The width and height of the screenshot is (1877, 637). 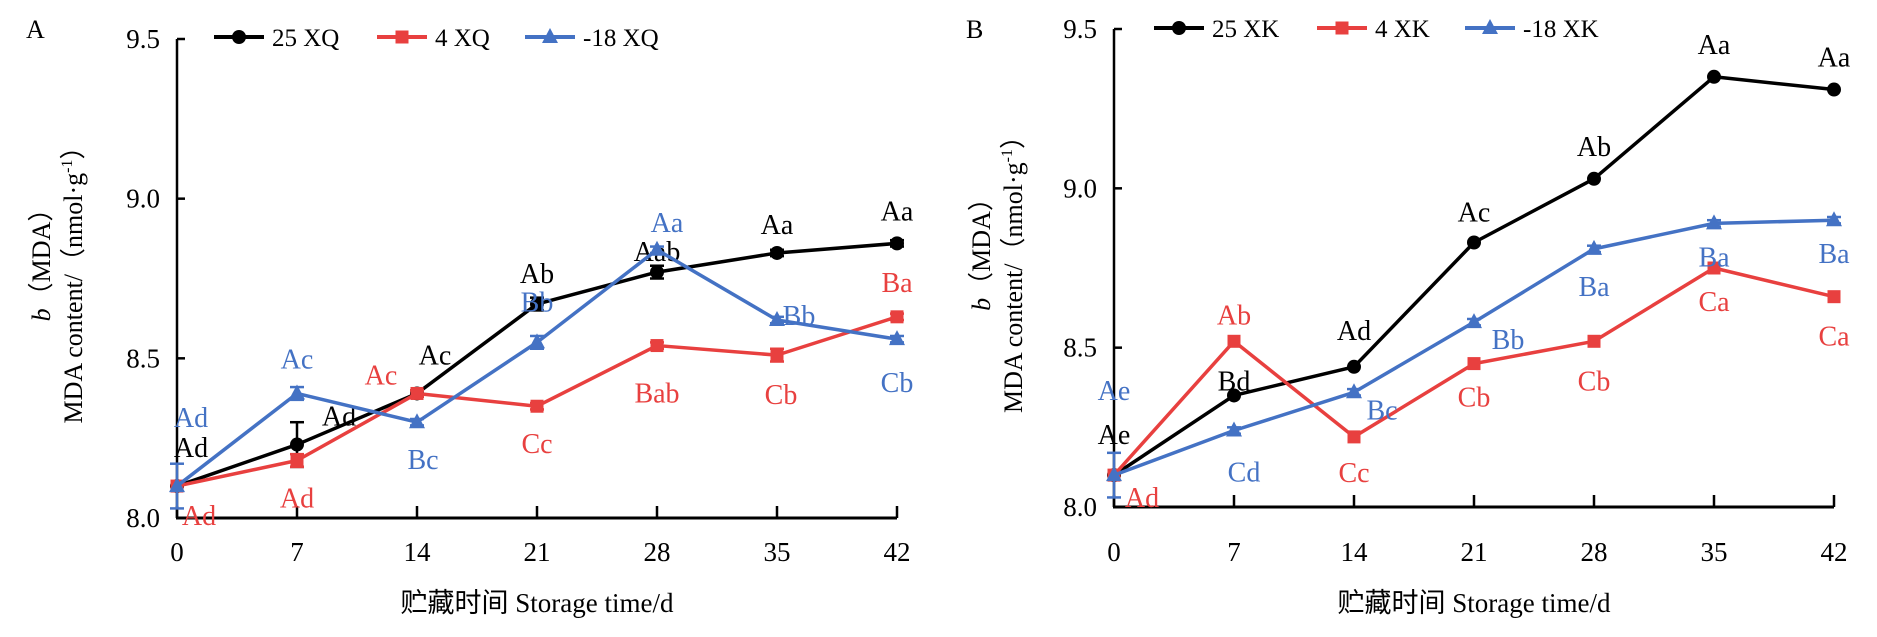 What do you see at coordinates (1245, 29) in the screenshot?
I see `legend-label: 25 XK` at bounding box center [1245, 29].